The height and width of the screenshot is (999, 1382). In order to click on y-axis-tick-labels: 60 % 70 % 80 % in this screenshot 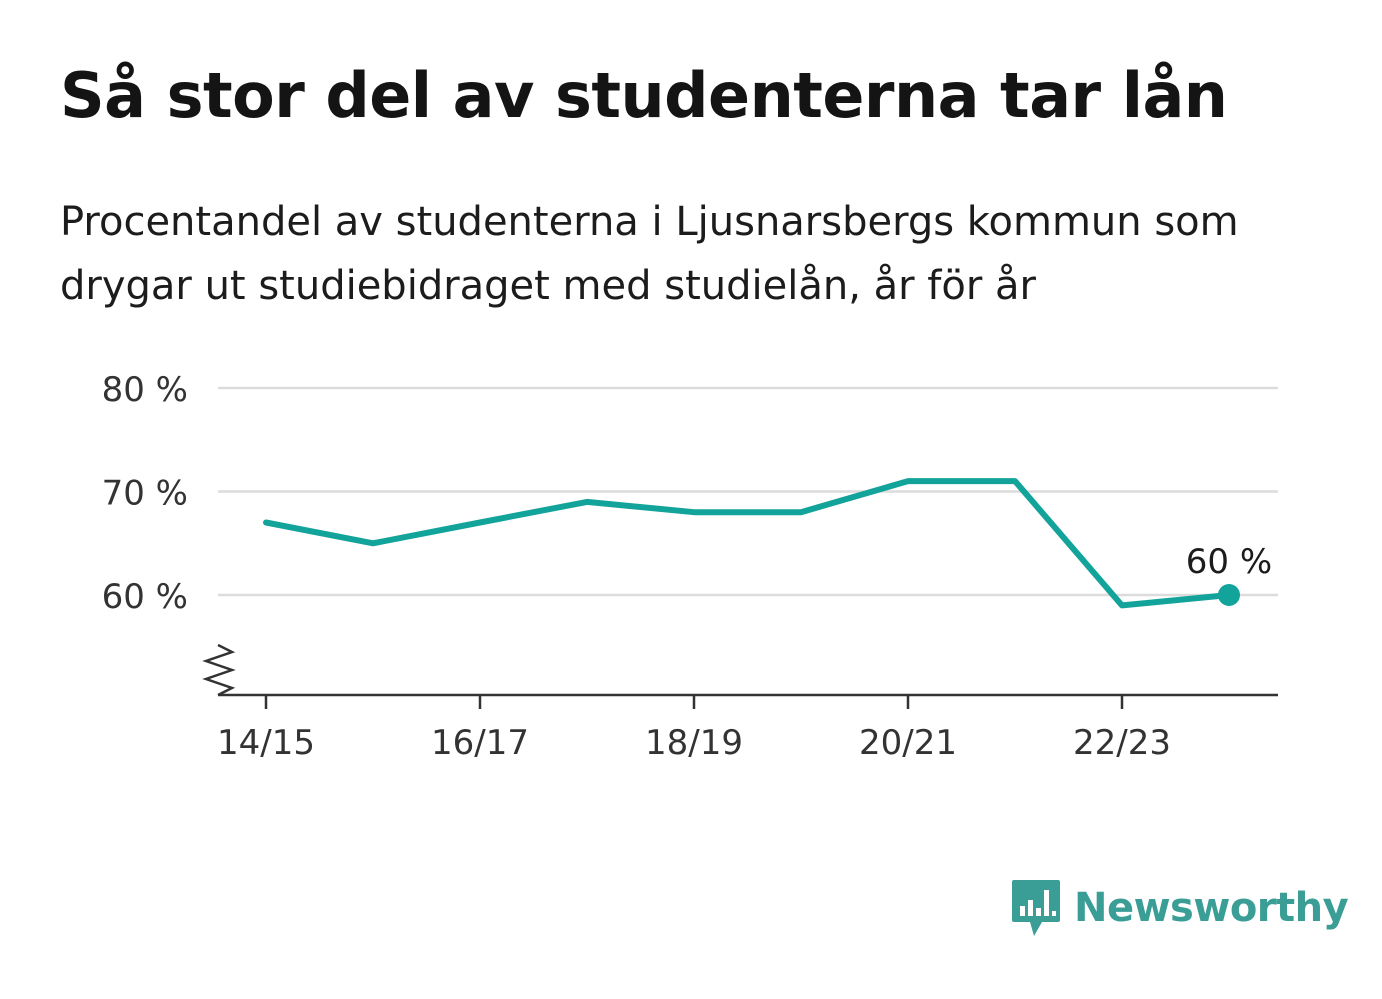, I will do `click(145, 493)`.